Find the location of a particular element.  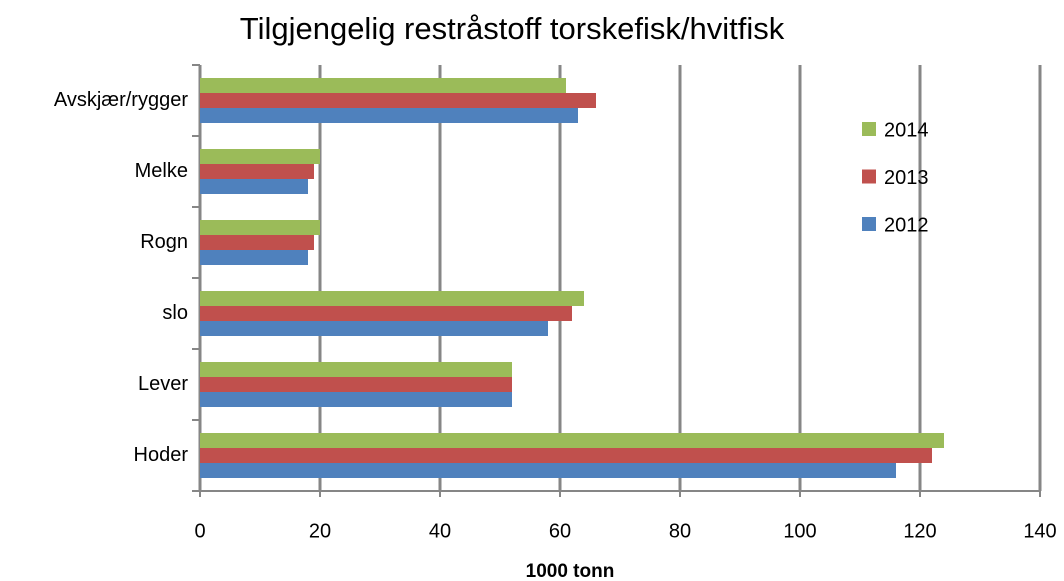

legend-label: 2013 is located at coordinates (906, 178).